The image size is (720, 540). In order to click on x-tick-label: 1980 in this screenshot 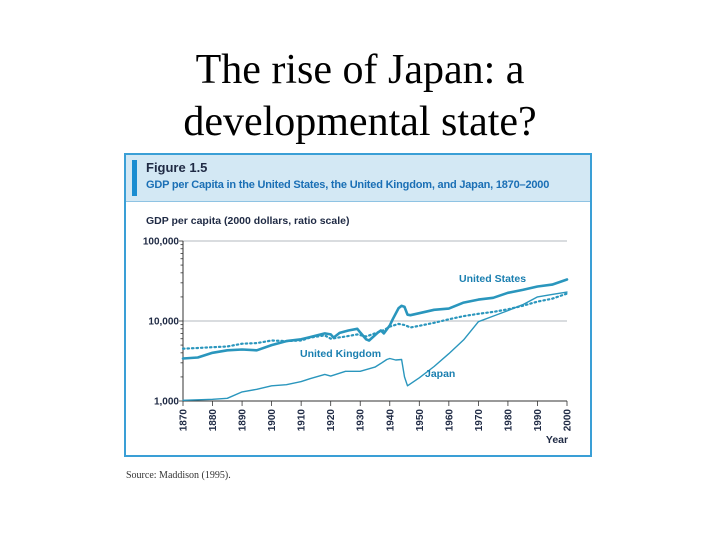, I will do `click(508, 420)`.